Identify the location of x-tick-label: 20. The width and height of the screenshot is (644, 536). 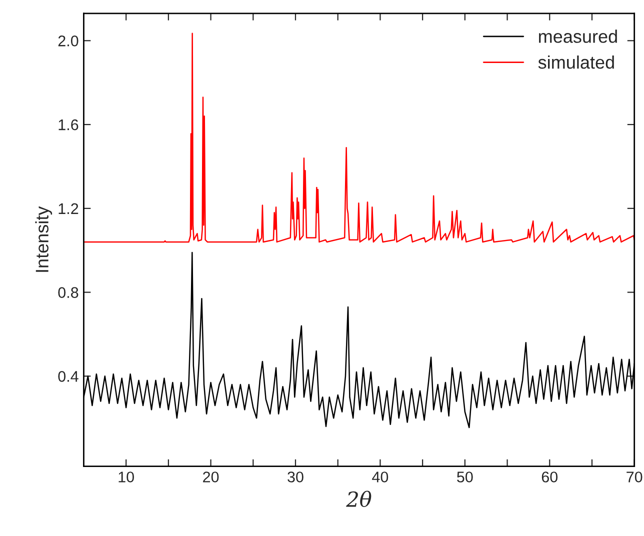
(211, 477).